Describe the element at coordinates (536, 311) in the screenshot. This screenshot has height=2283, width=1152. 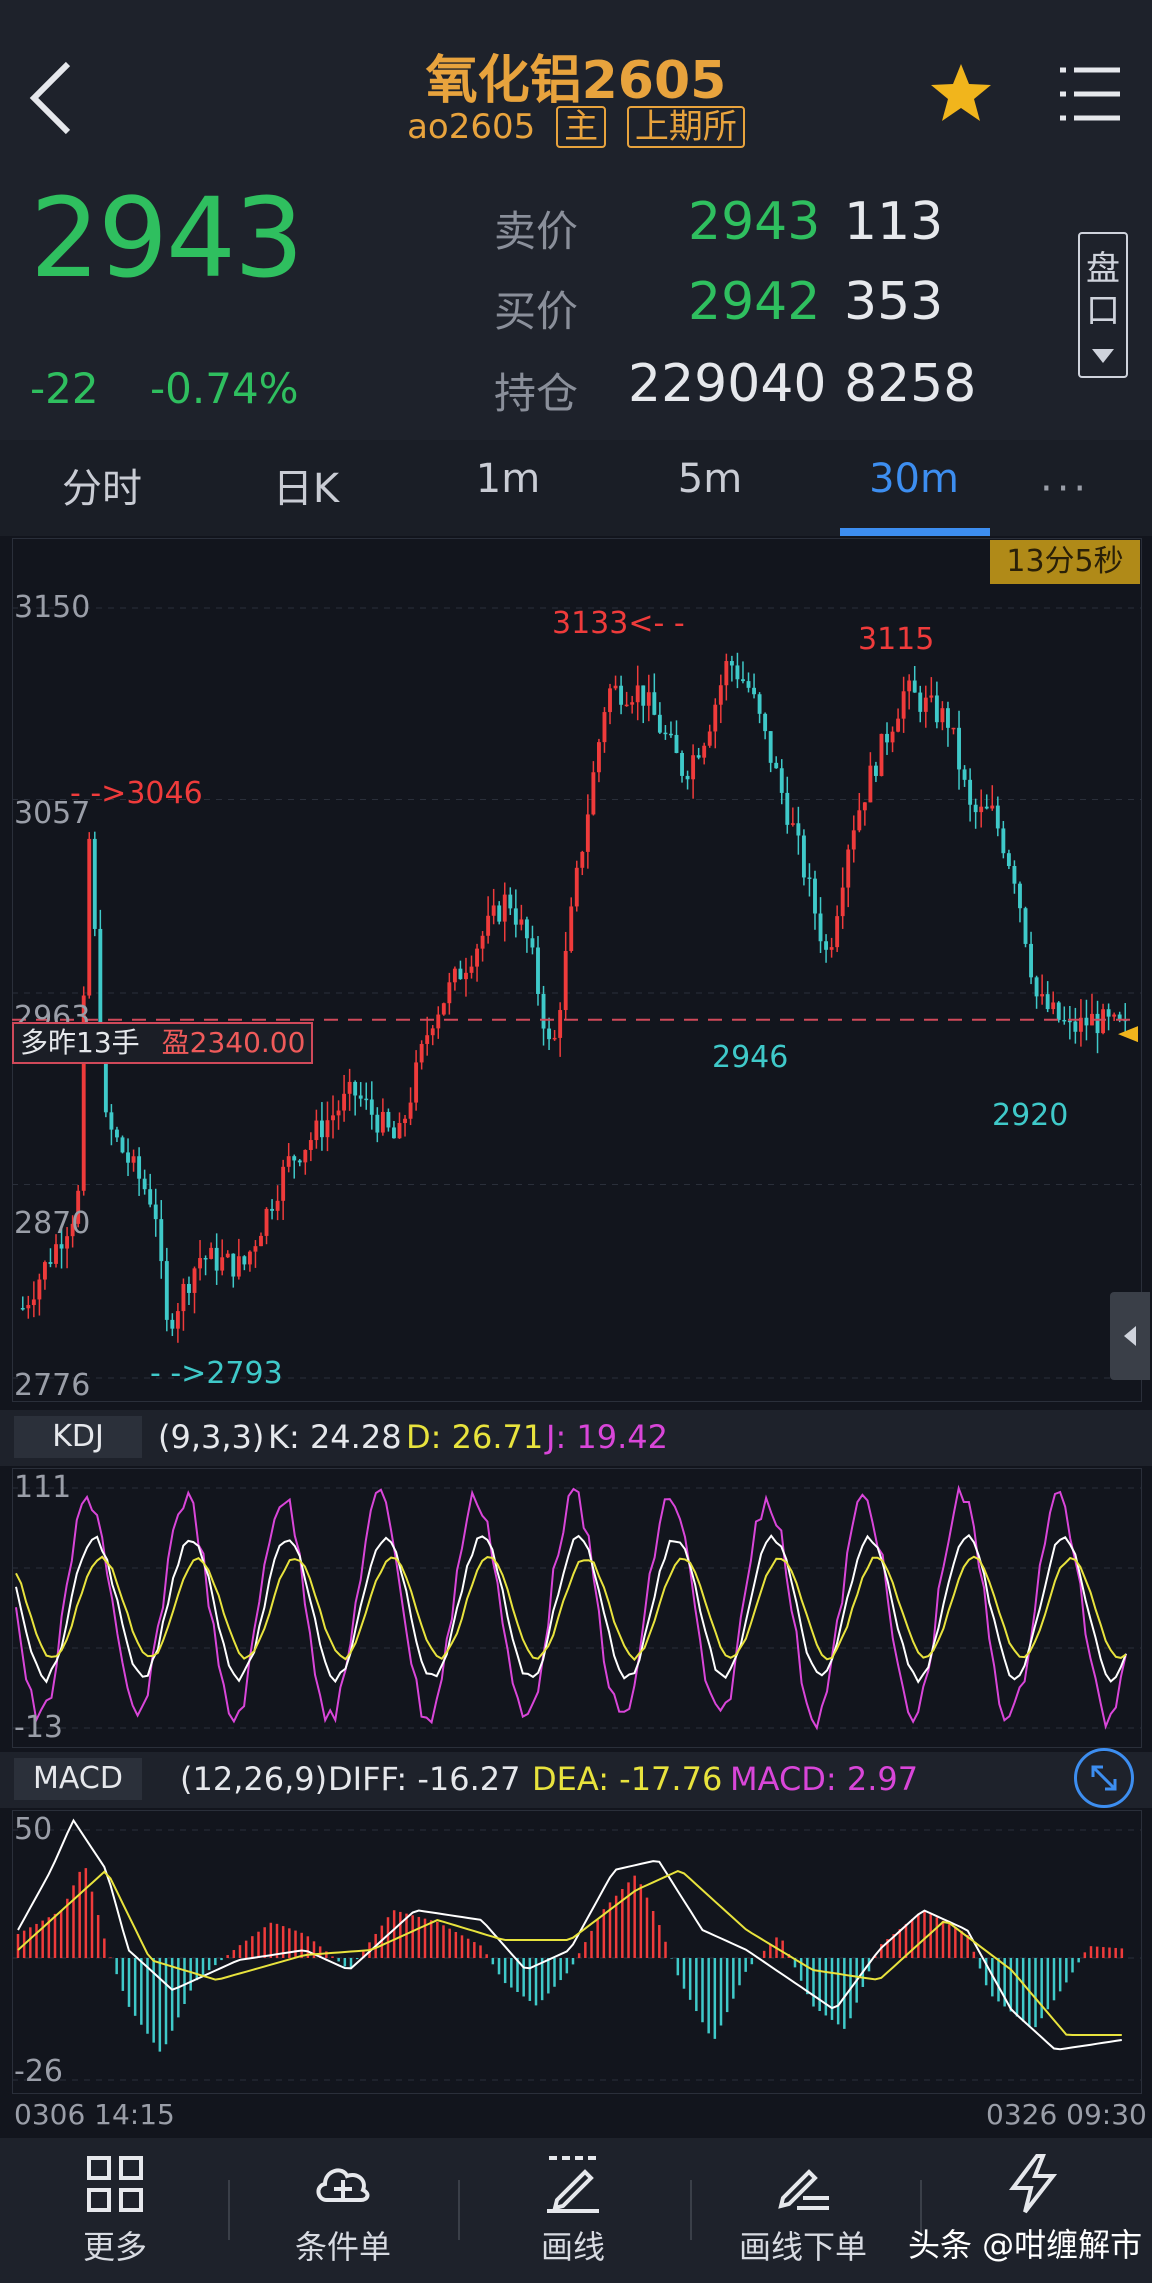
I see `bid-label: 买价` at that location.